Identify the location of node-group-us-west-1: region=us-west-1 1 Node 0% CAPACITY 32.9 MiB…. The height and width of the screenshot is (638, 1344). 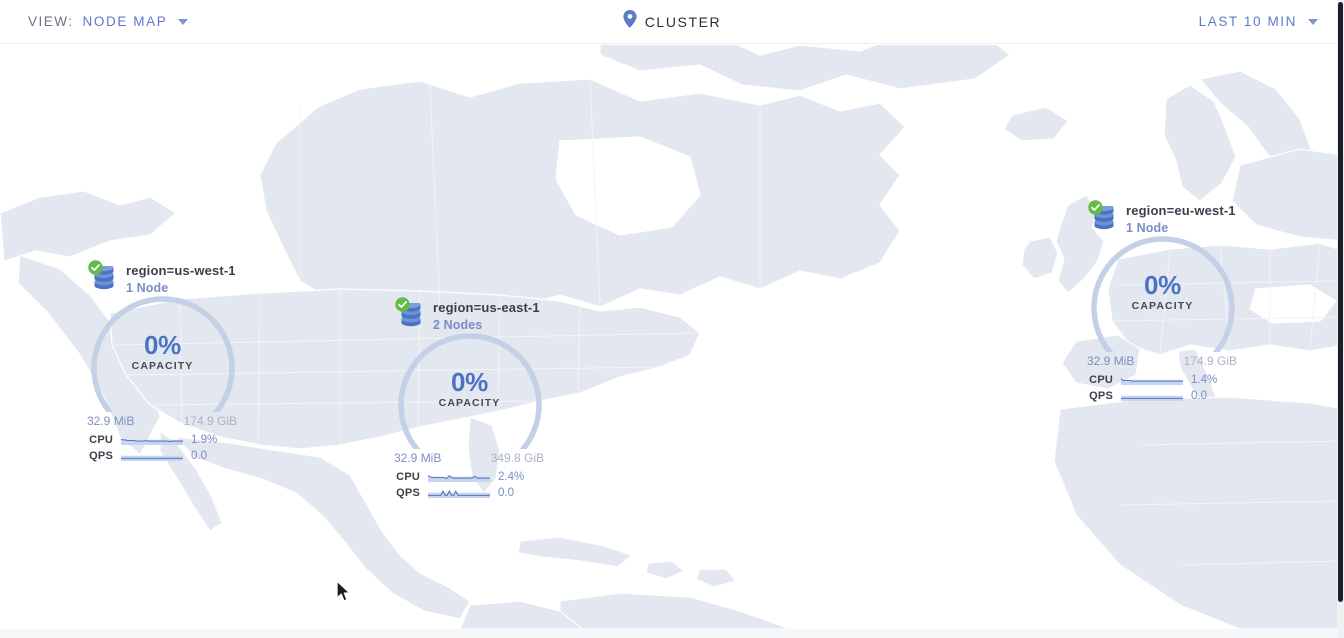
(162, 362).